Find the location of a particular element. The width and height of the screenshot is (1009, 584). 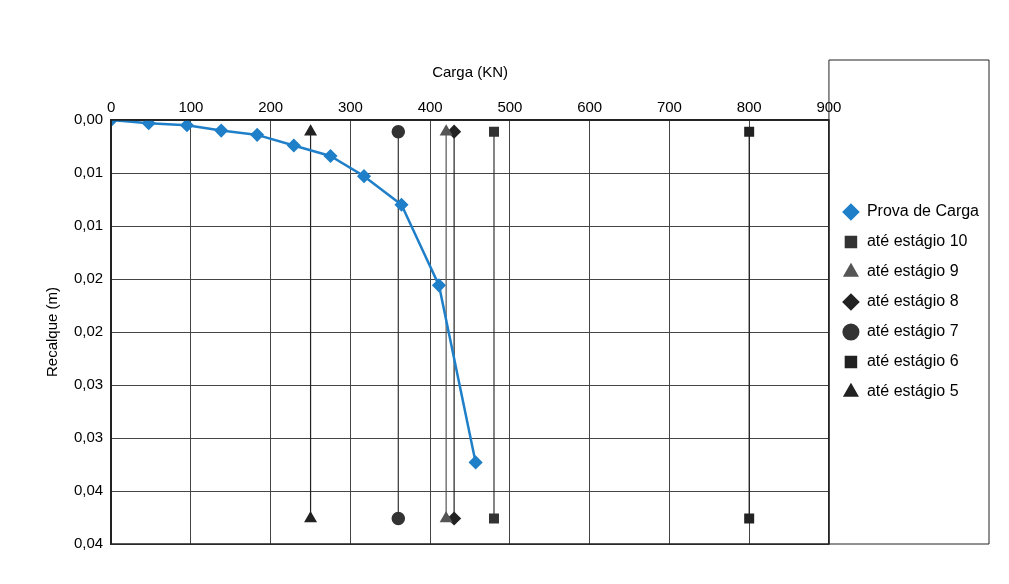

x-axis-title: Carga (KN) is located at coordinates (470, 72).